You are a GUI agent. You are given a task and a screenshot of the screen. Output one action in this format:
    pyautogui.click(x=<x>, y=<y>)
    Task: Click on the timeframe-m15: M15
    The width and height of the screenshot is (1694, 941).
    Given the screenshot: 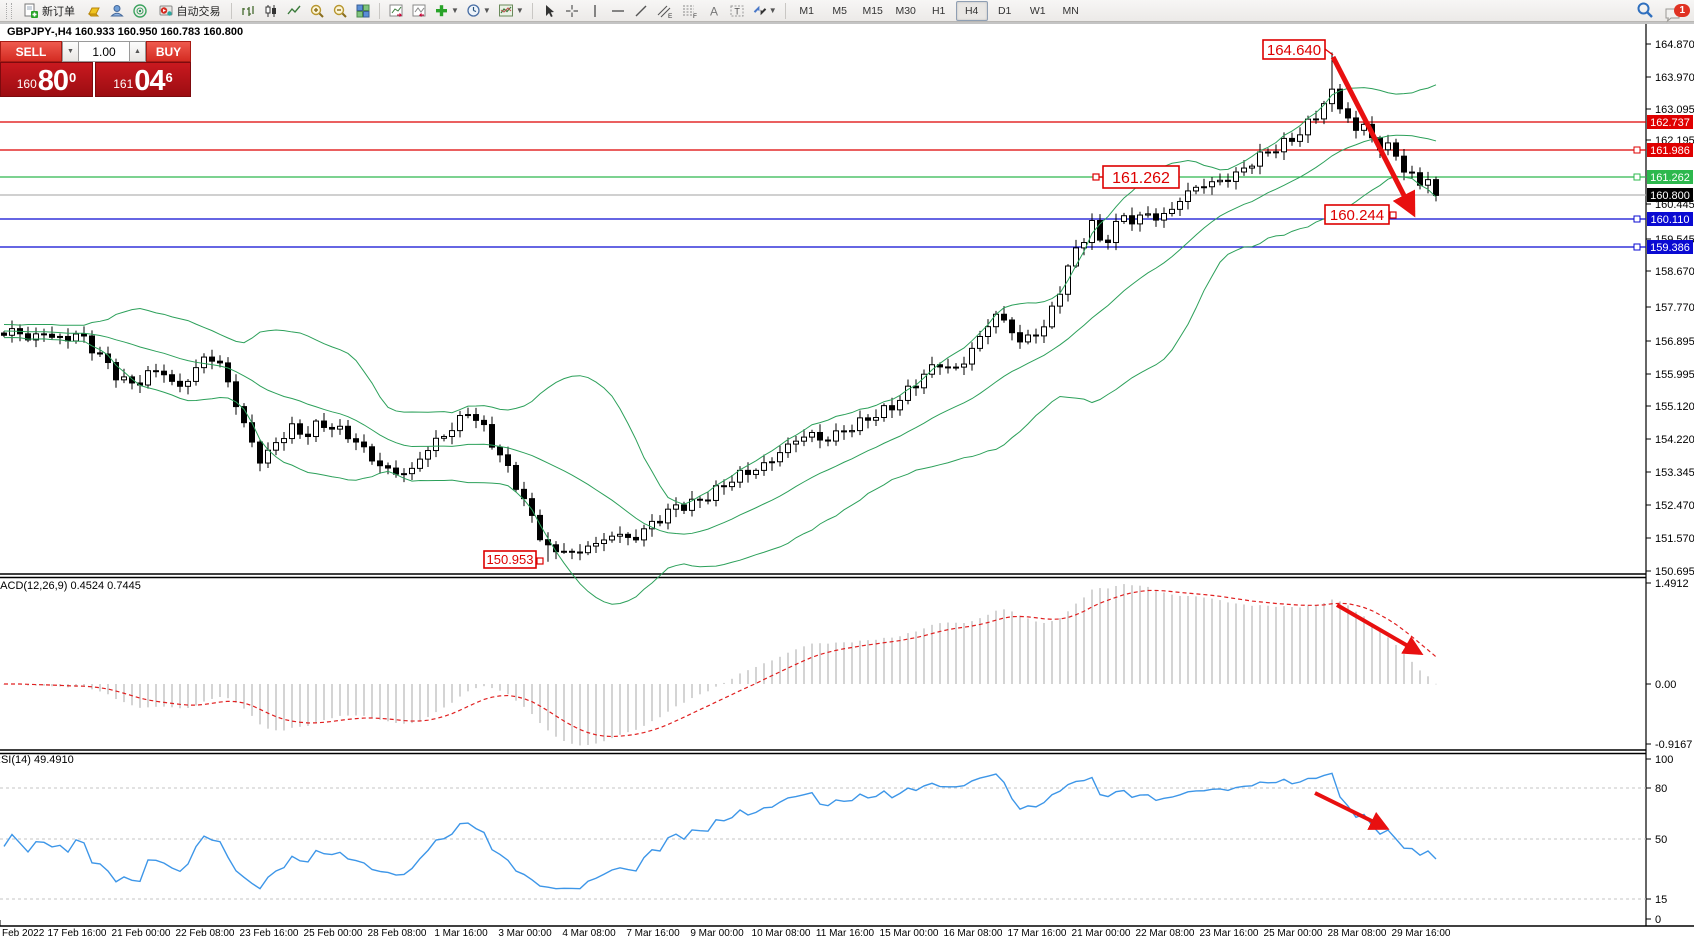 What is the action you would take?
    pyautogui.click(x=872, y=10)
    